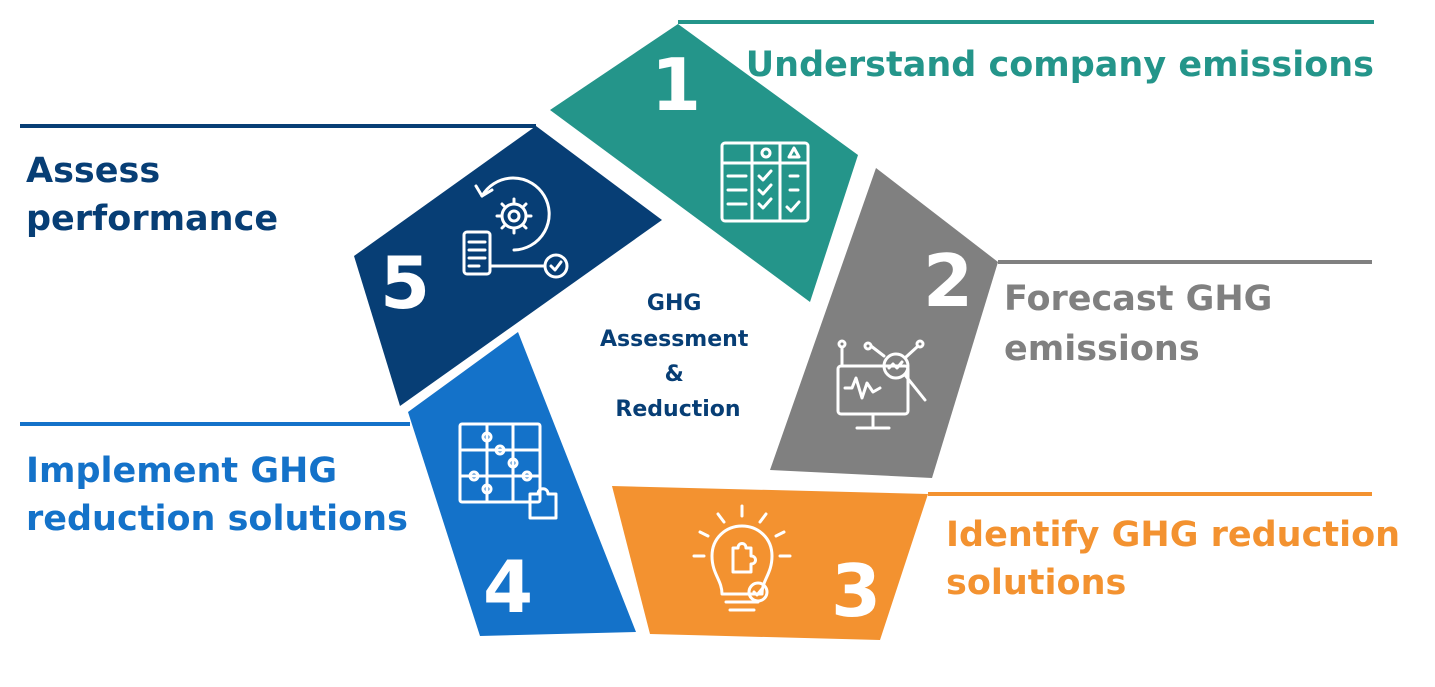 This screenshot has width=1435, height=687. I want to click on step-3-label-line-2: solutions, so click(1036, 583).